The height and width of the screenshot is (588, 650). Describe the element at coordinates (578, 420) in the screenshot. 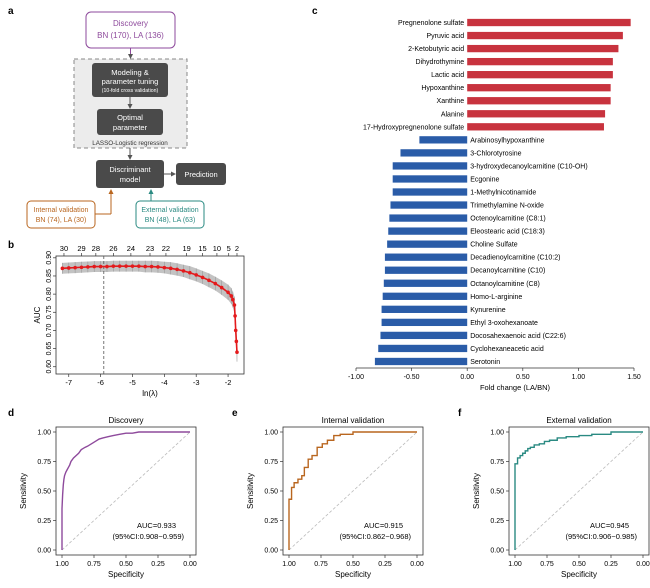

I see `chart-title: External validation` at that location.